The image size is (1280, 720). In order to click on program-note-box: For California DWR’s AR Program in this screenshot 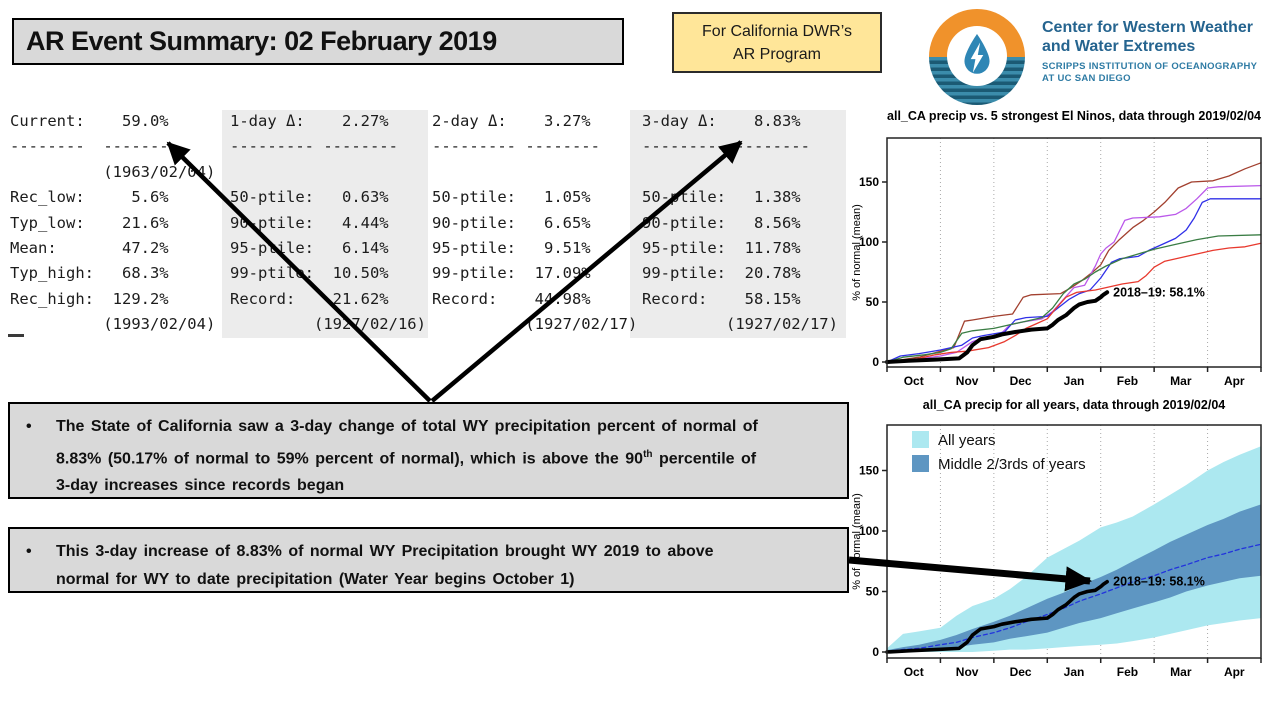, I will do `click(777, 42)`.